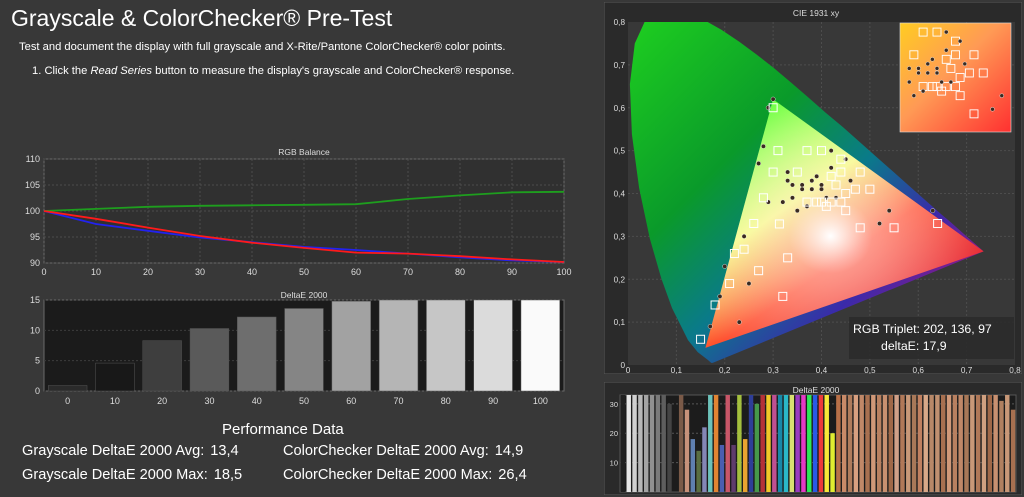 The image size is (1024, 497). What do you see at coordinates (162, 401) in the screenshot?
I see `grayscale-deltae-x-tick-label: 20` at bounding box center [162, 401].